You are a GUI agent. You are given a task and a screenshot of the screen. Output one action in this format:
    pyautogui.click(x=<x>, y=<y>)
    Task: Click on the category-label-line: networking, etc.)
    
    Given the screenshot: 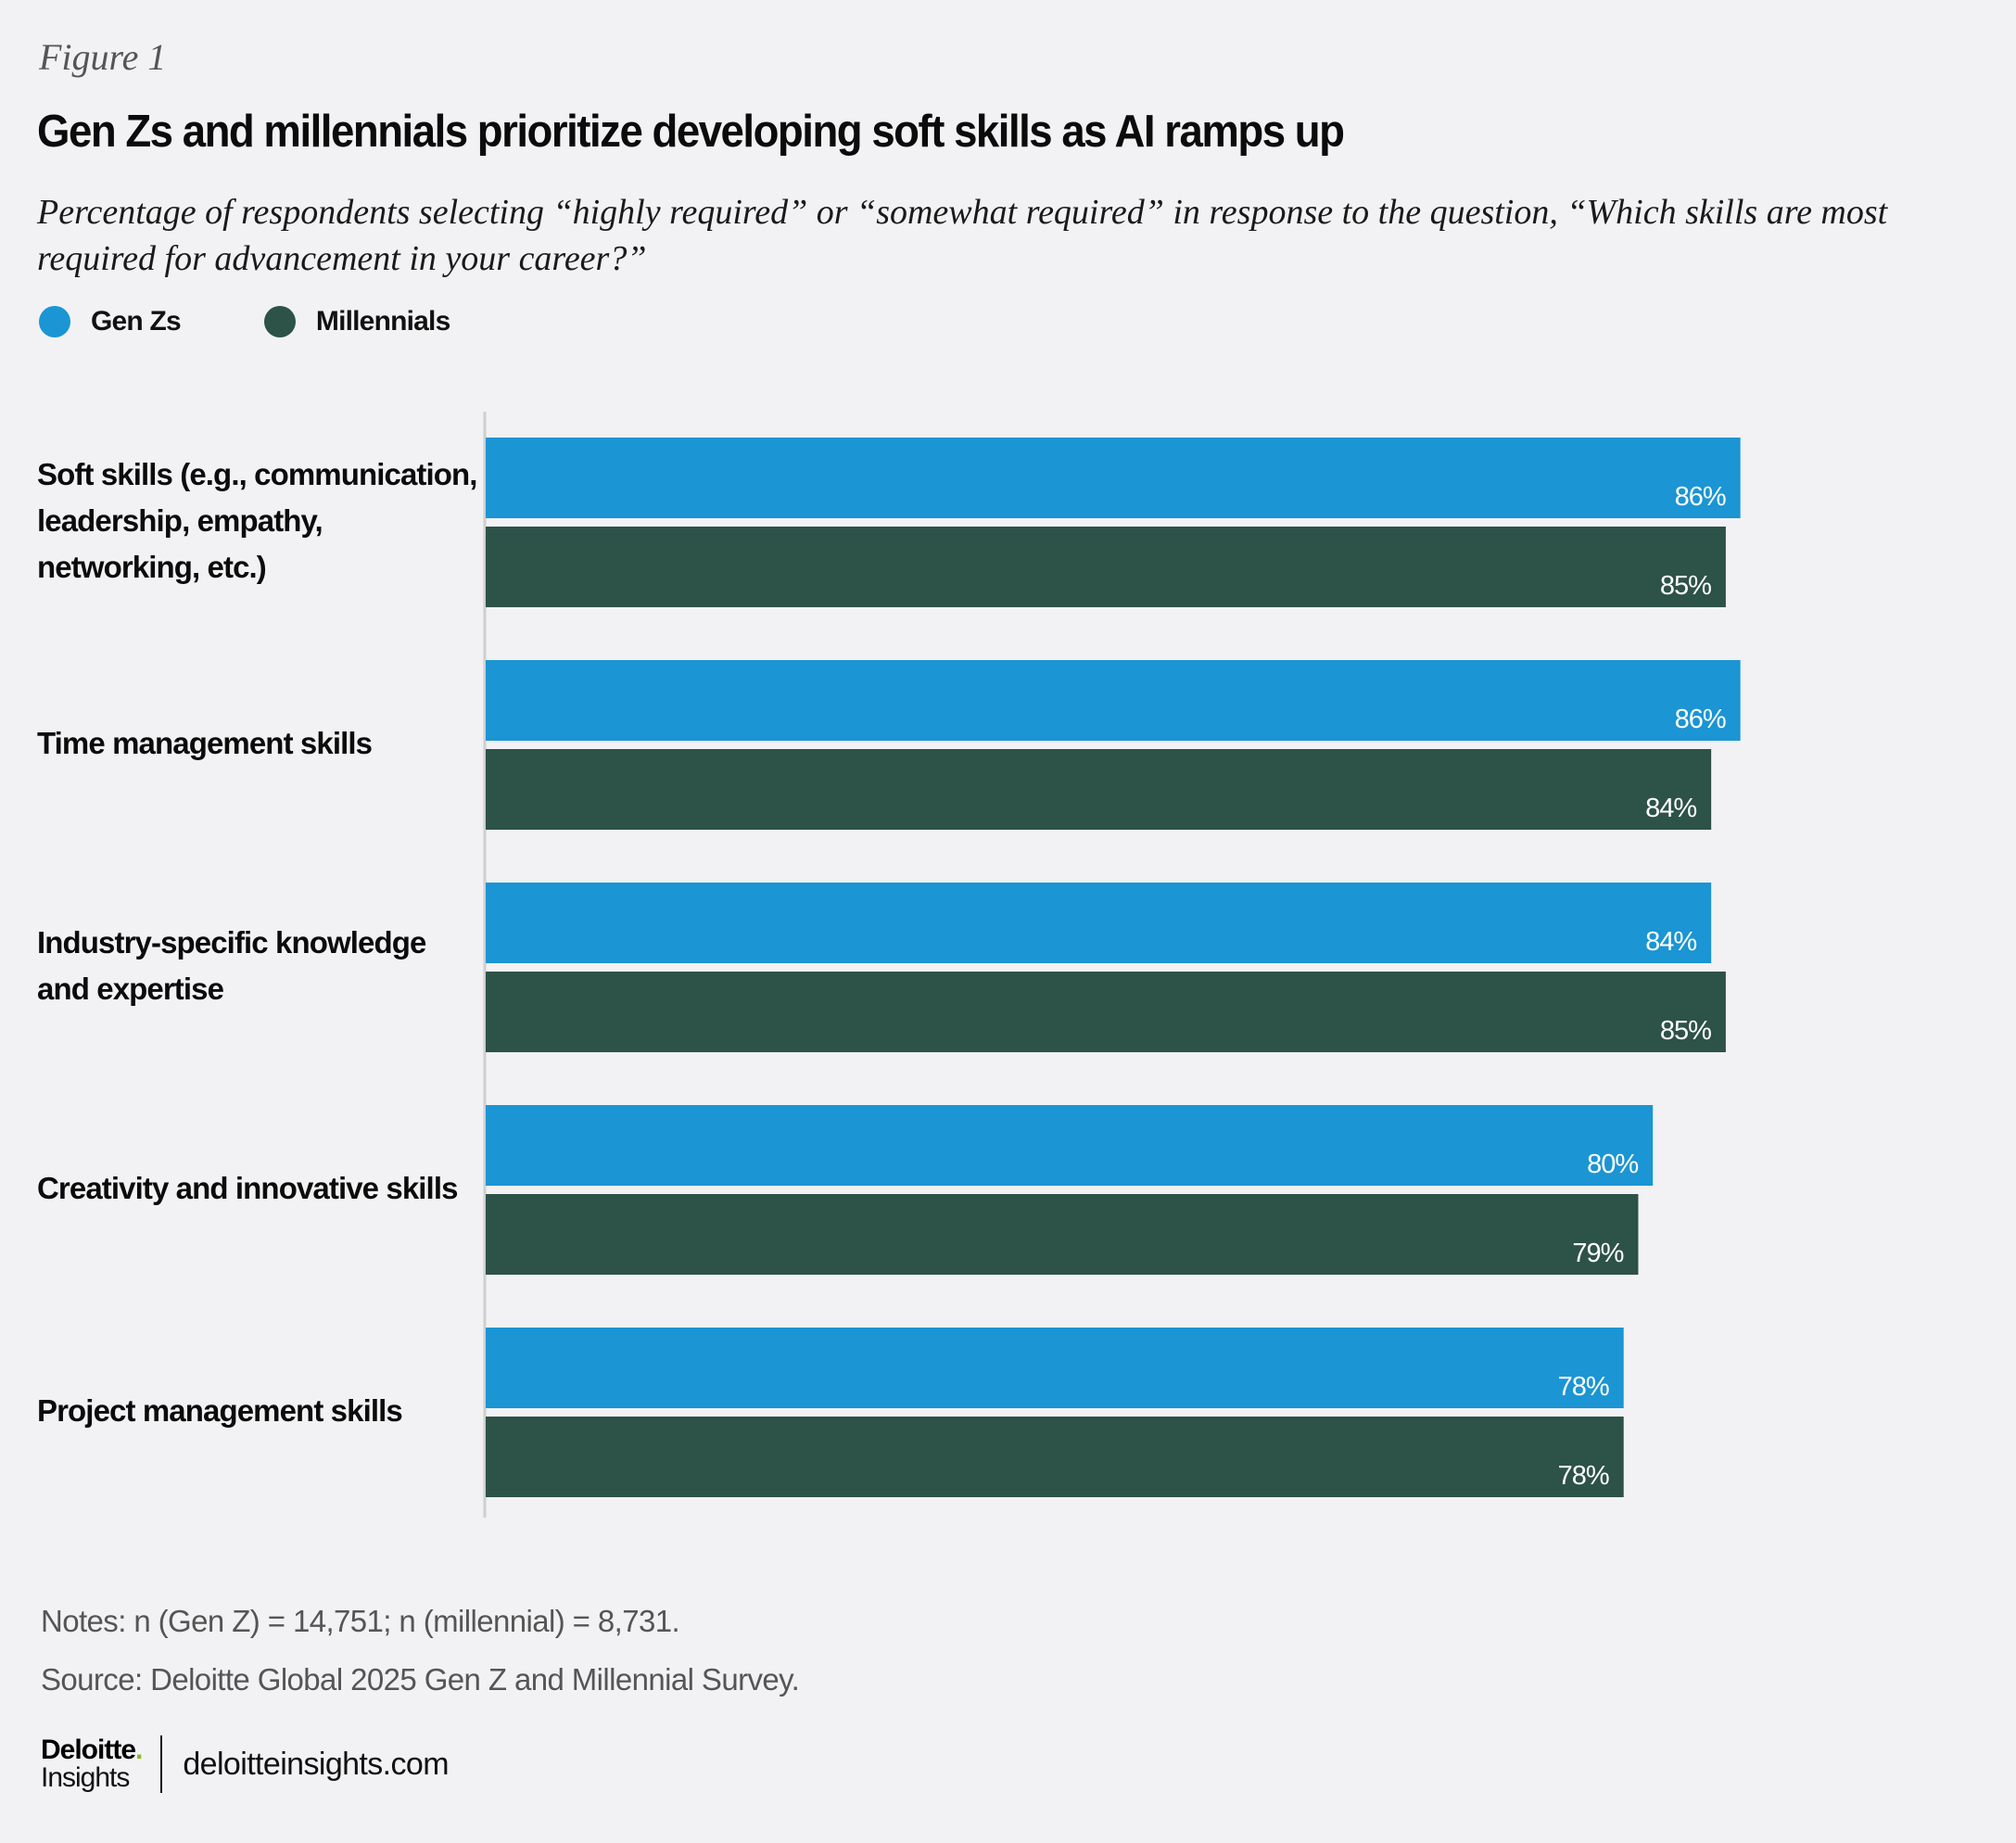 What is the action you would take?
    pyautogui.click(x=152, y=566)
    